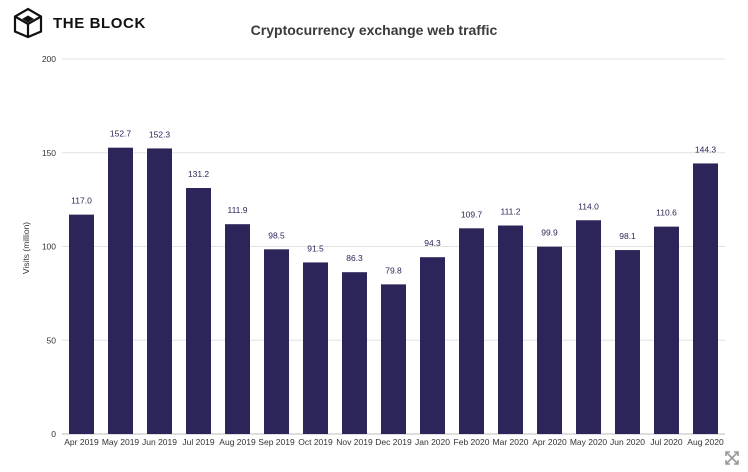  Describe the element at coordinates (666, 442) in the screenshot. I see `x-tick-label: Jul 2020` at that location.